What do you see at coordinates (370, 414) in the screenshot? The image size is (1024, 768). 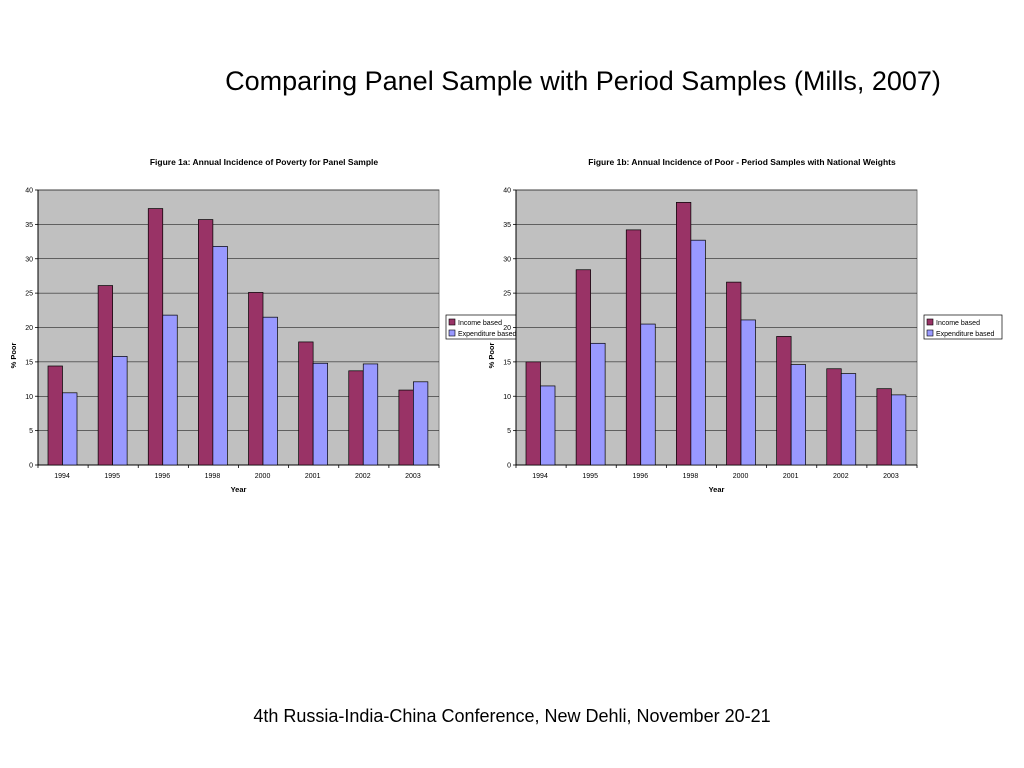 I see `fig1a-bar-expenditure-2002` at bounding box center [370, 414].